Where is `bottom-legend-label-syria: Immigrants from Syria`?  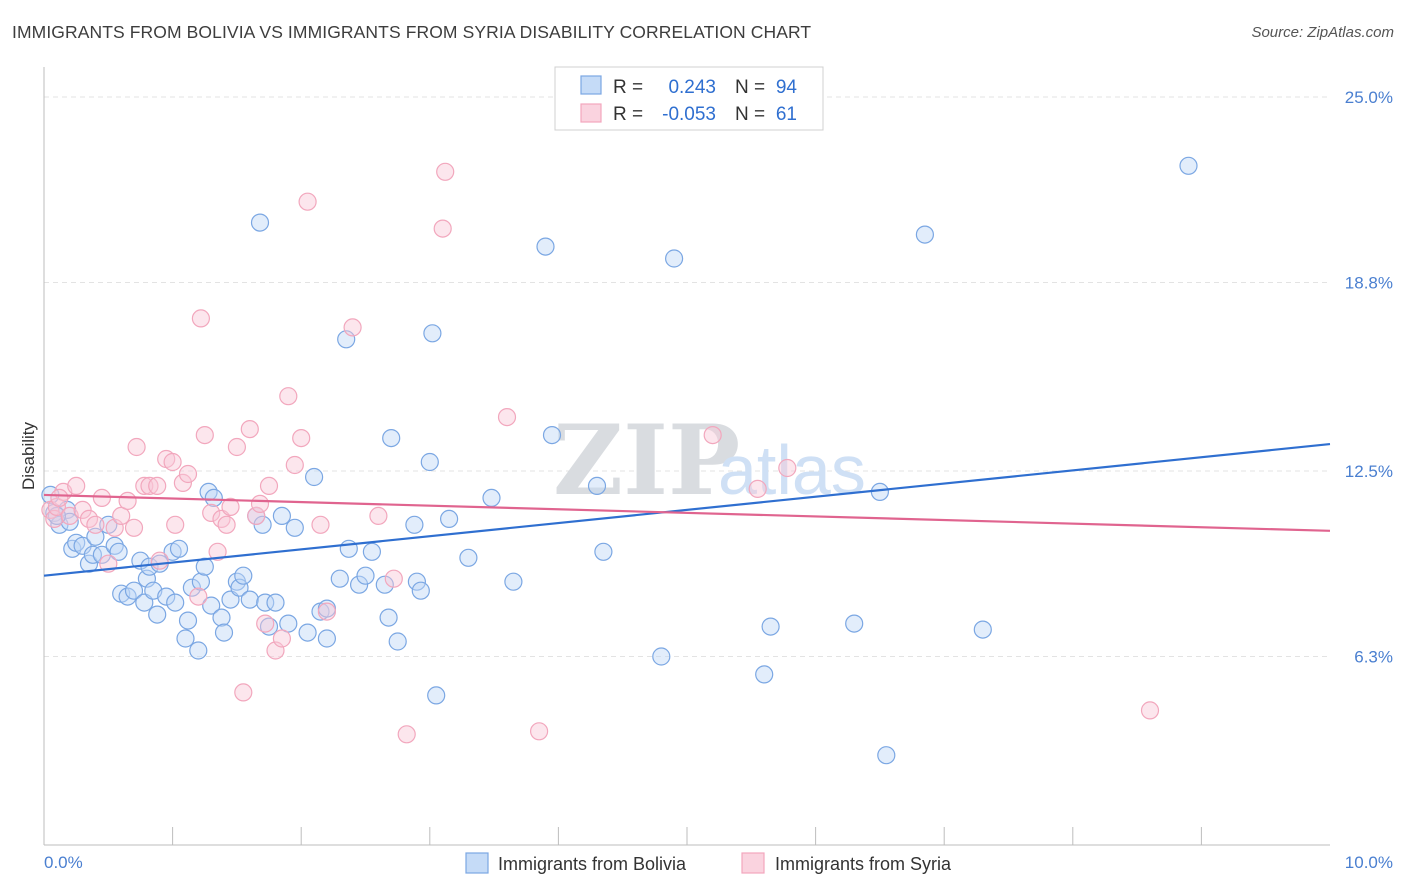
bottom-legend-label-syria: Immigrants from Syria is located at coordinates (863, 864).